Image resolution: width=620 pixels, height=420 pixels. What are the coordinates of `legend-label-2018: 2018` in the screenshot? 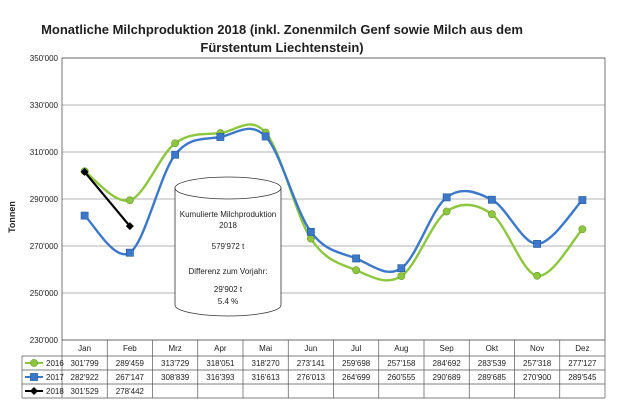 It's located at (55, 391).